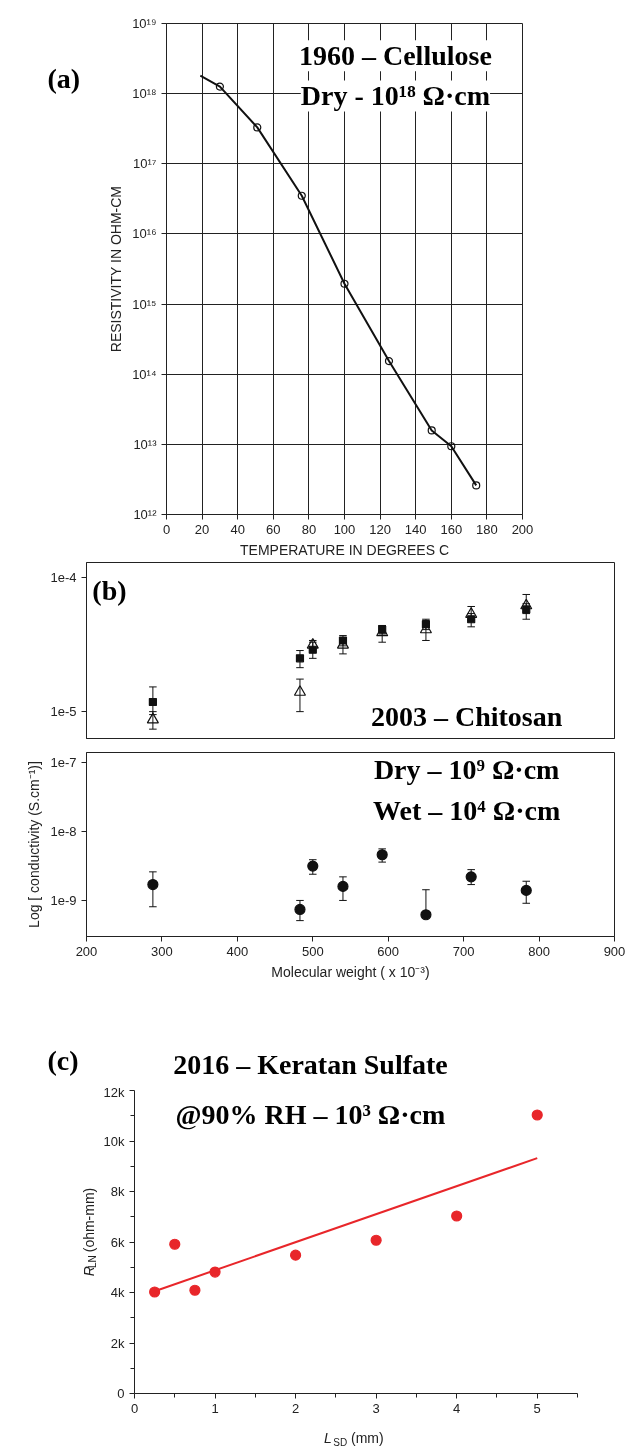  I want to click on x-tick-label: 900, so click(614, 951).